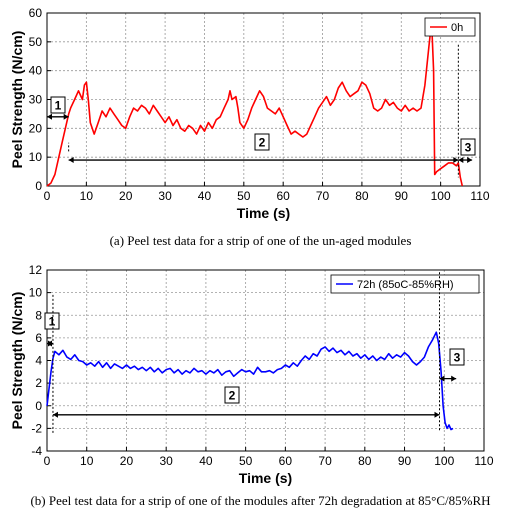  What do you see at coordinates (444, 461) in the screenshot?
I see `chart2-x-tick-label: 100` at bounding box center [444, 461].